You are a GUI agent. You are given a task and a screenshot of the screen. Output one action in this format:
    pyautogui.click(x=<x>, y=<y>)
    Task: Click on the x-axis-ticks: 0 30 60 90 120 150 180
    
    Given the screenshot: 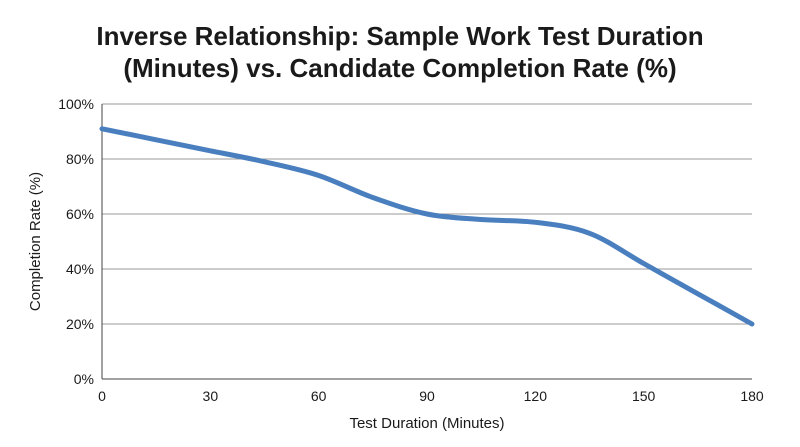 What is the action you would take?
    pyautogui.click(x=431, y=396)
    